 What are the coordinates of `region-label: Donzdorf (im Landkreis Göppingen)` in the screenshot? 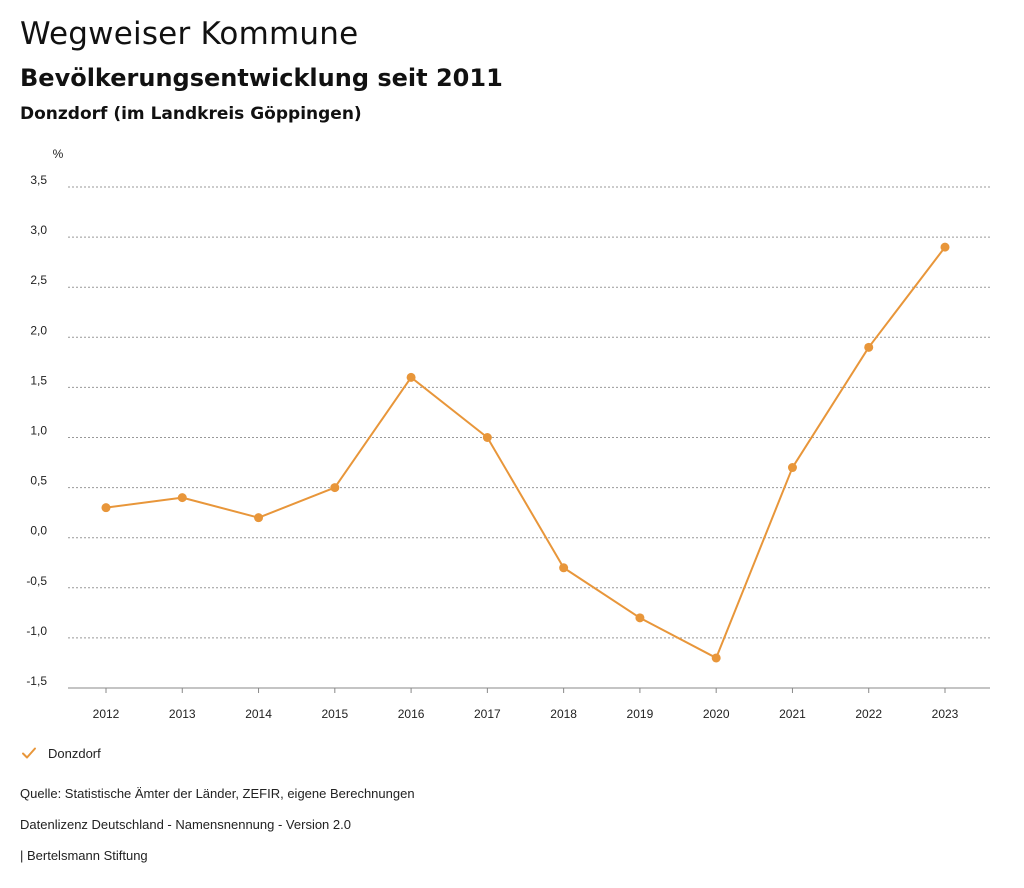 It's located at (191, 114).